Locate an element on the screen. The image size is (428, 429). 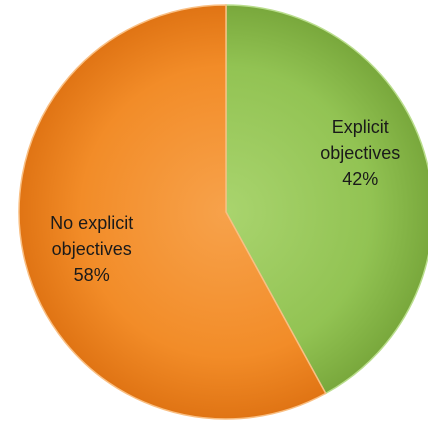
pie-slice-label-1: Explicit objectives 42% is located at coordinates (360, 153).